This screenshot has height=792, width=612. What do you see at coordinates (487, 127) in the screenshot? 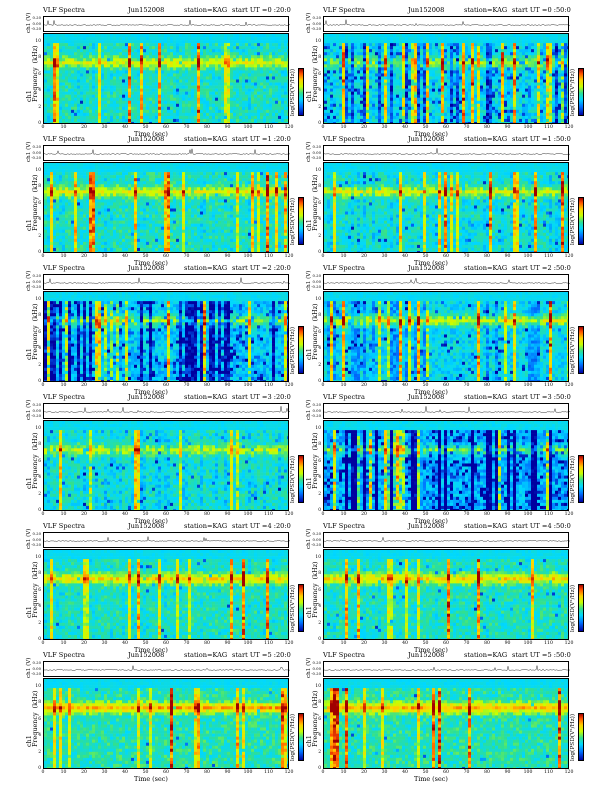
I see `time-tick-label: 80` at bounding box center [487, 127].